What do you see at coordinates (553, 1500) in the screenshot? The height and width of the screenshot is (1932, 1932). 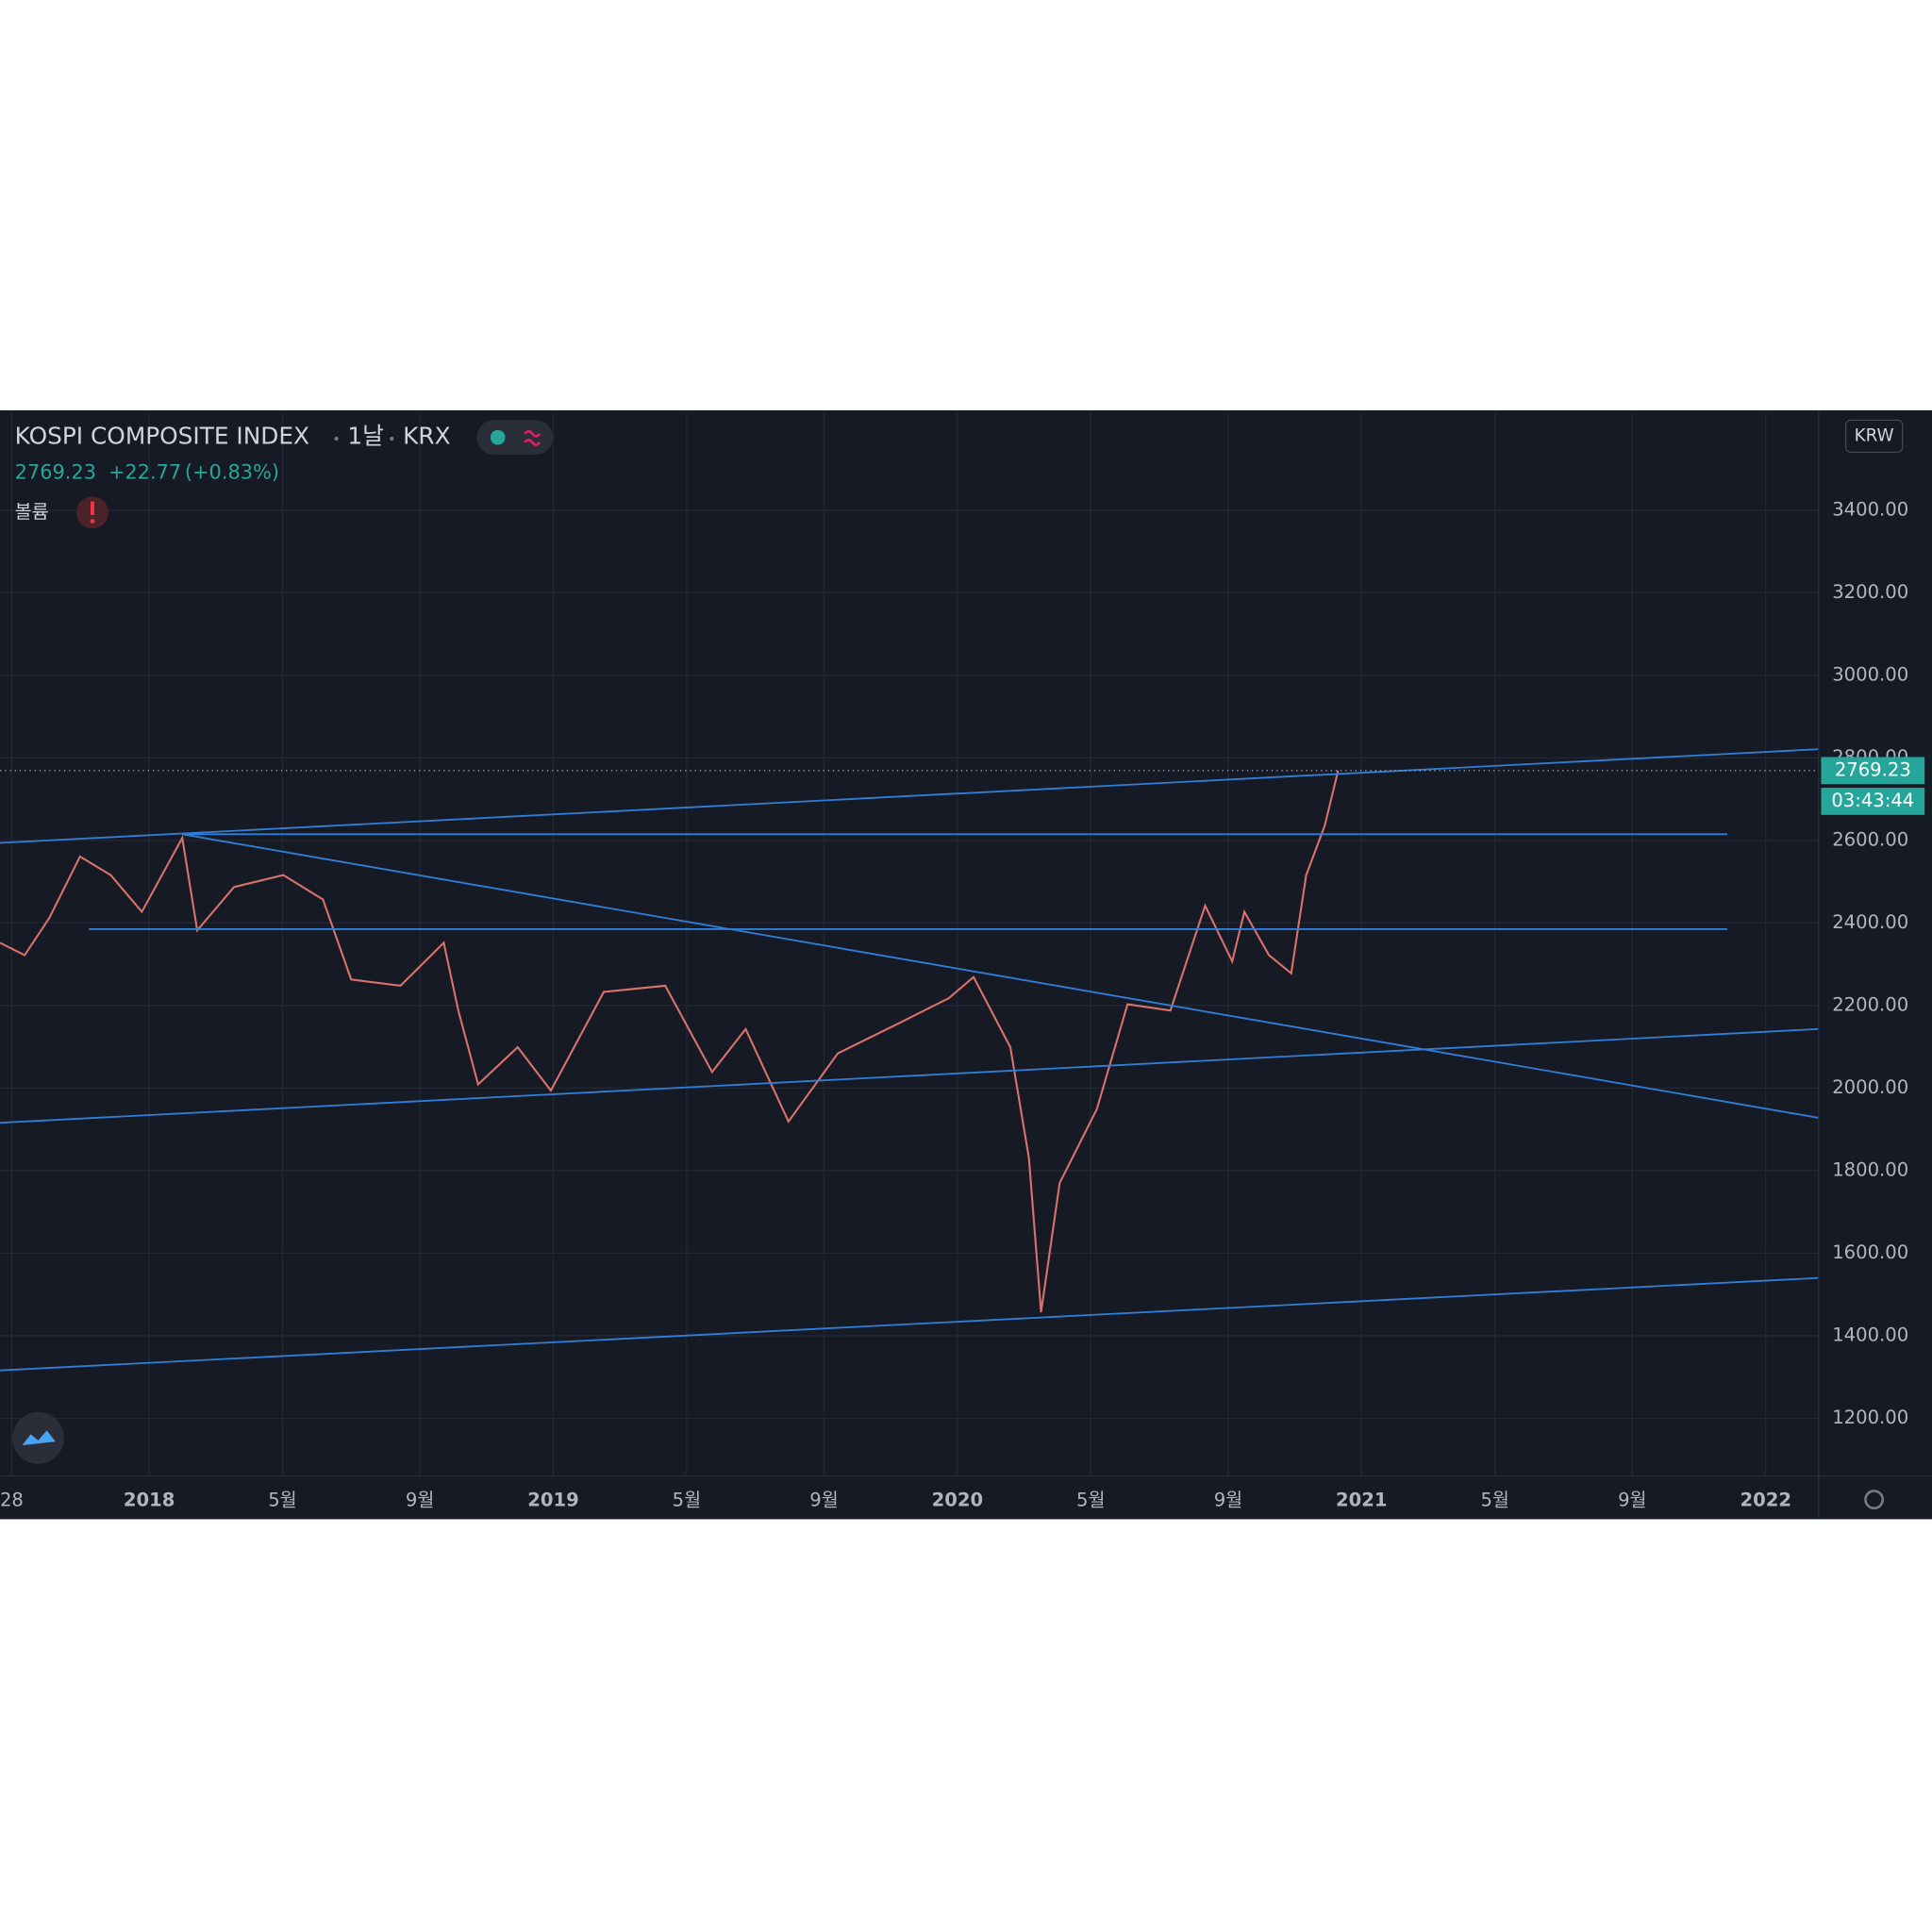 I see `x-tick-label: 2019` at bounding box center [553, 1500].